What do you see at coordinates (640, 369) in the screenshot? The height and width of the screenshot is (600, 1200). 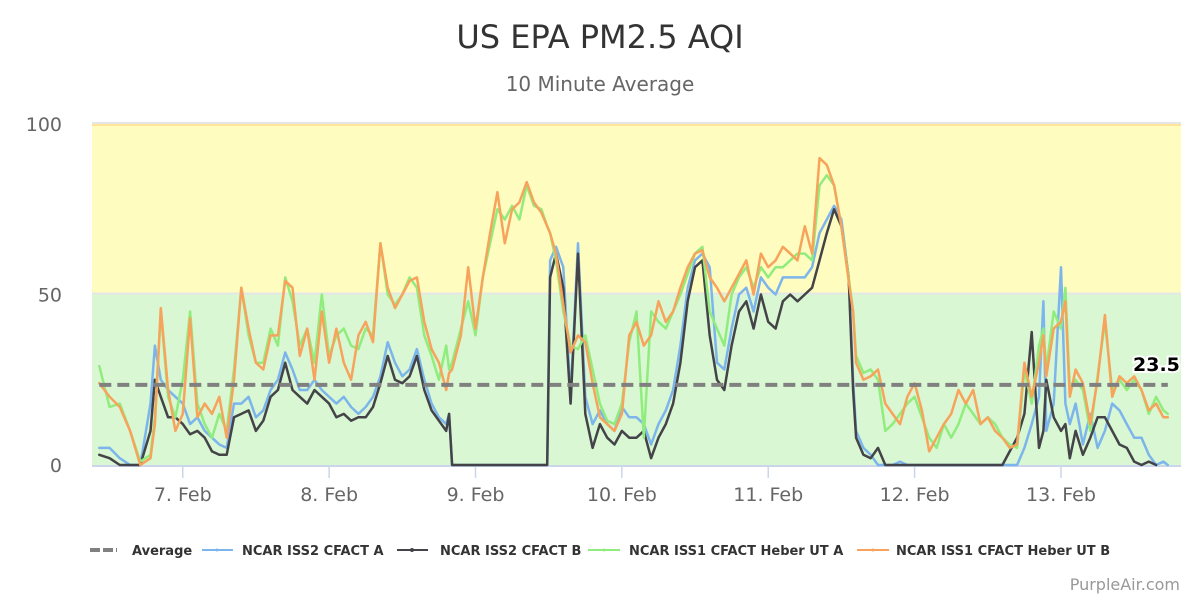 I see `average-group: 23.5` at bounding box center [640, 369].